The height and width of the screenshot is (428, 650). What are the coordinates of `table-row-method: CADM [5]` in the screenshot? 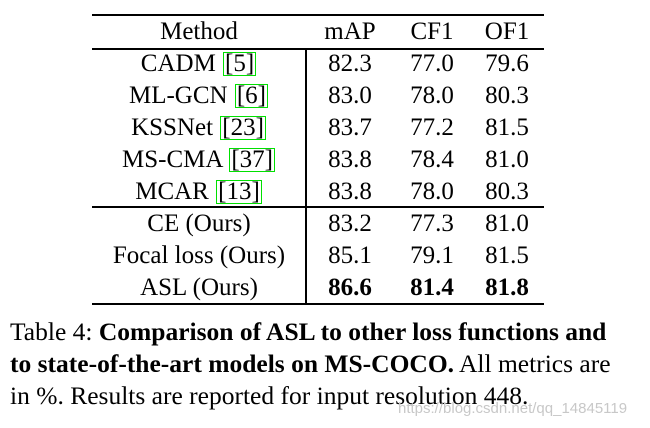 It's located at (198, 63).